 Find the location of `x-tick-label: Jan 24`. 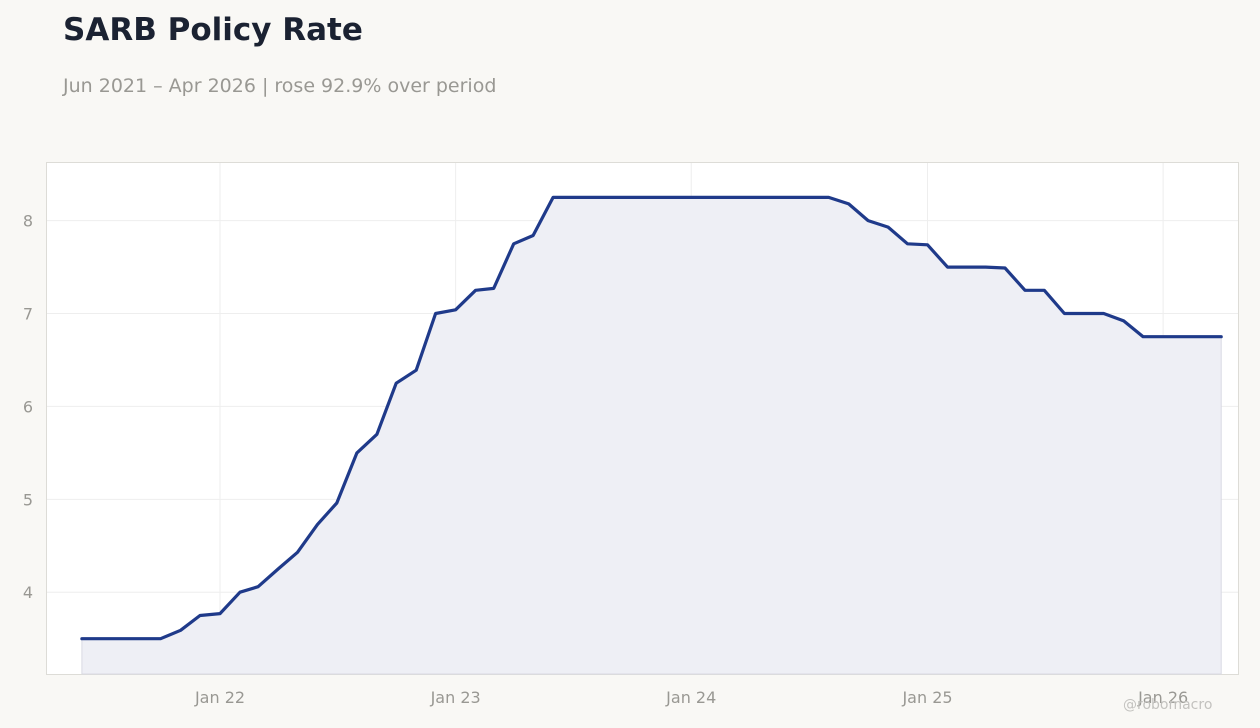

x-tick-label: Jan 24 is located at coordinates (690, 697).